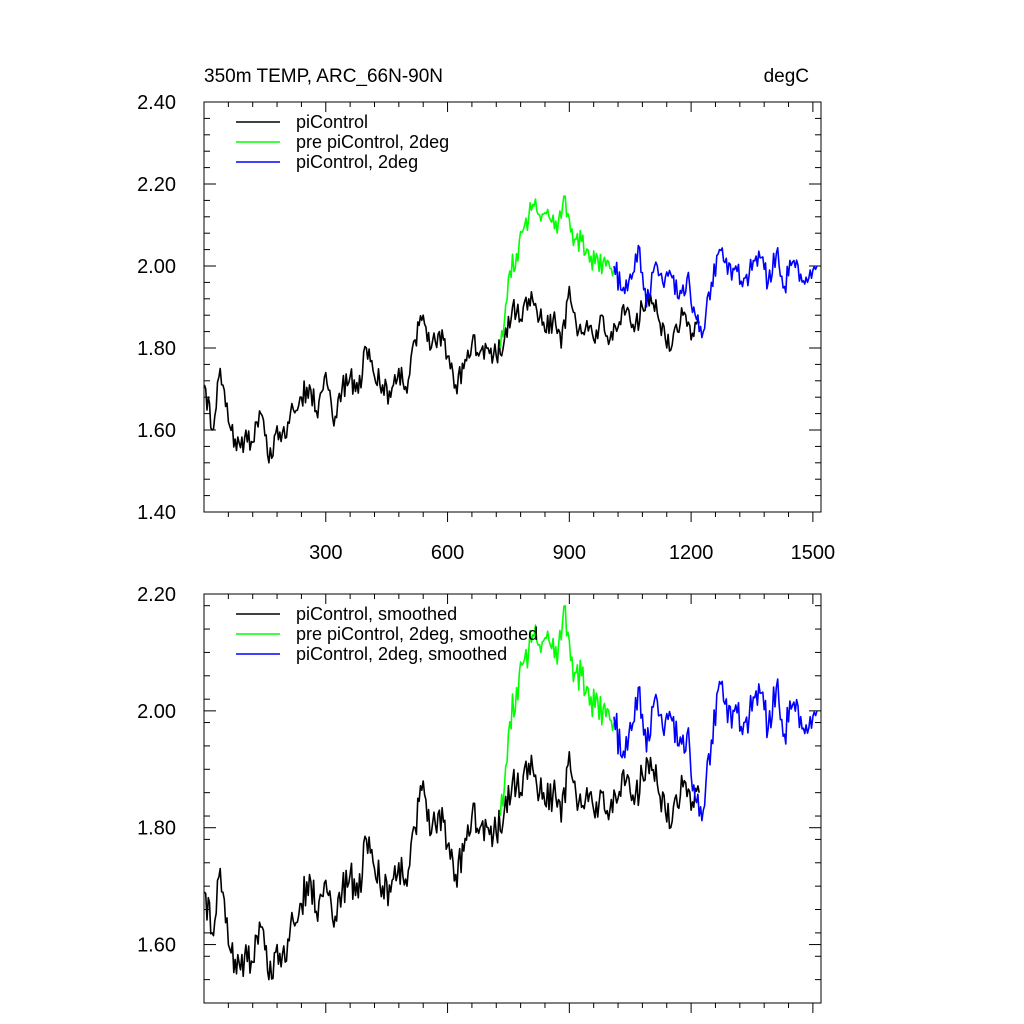 Image resolution: width=1024 pixels, height=1024 pixels. I want to click on bottom-y-tick-label: 2.00, so click(156, 712).